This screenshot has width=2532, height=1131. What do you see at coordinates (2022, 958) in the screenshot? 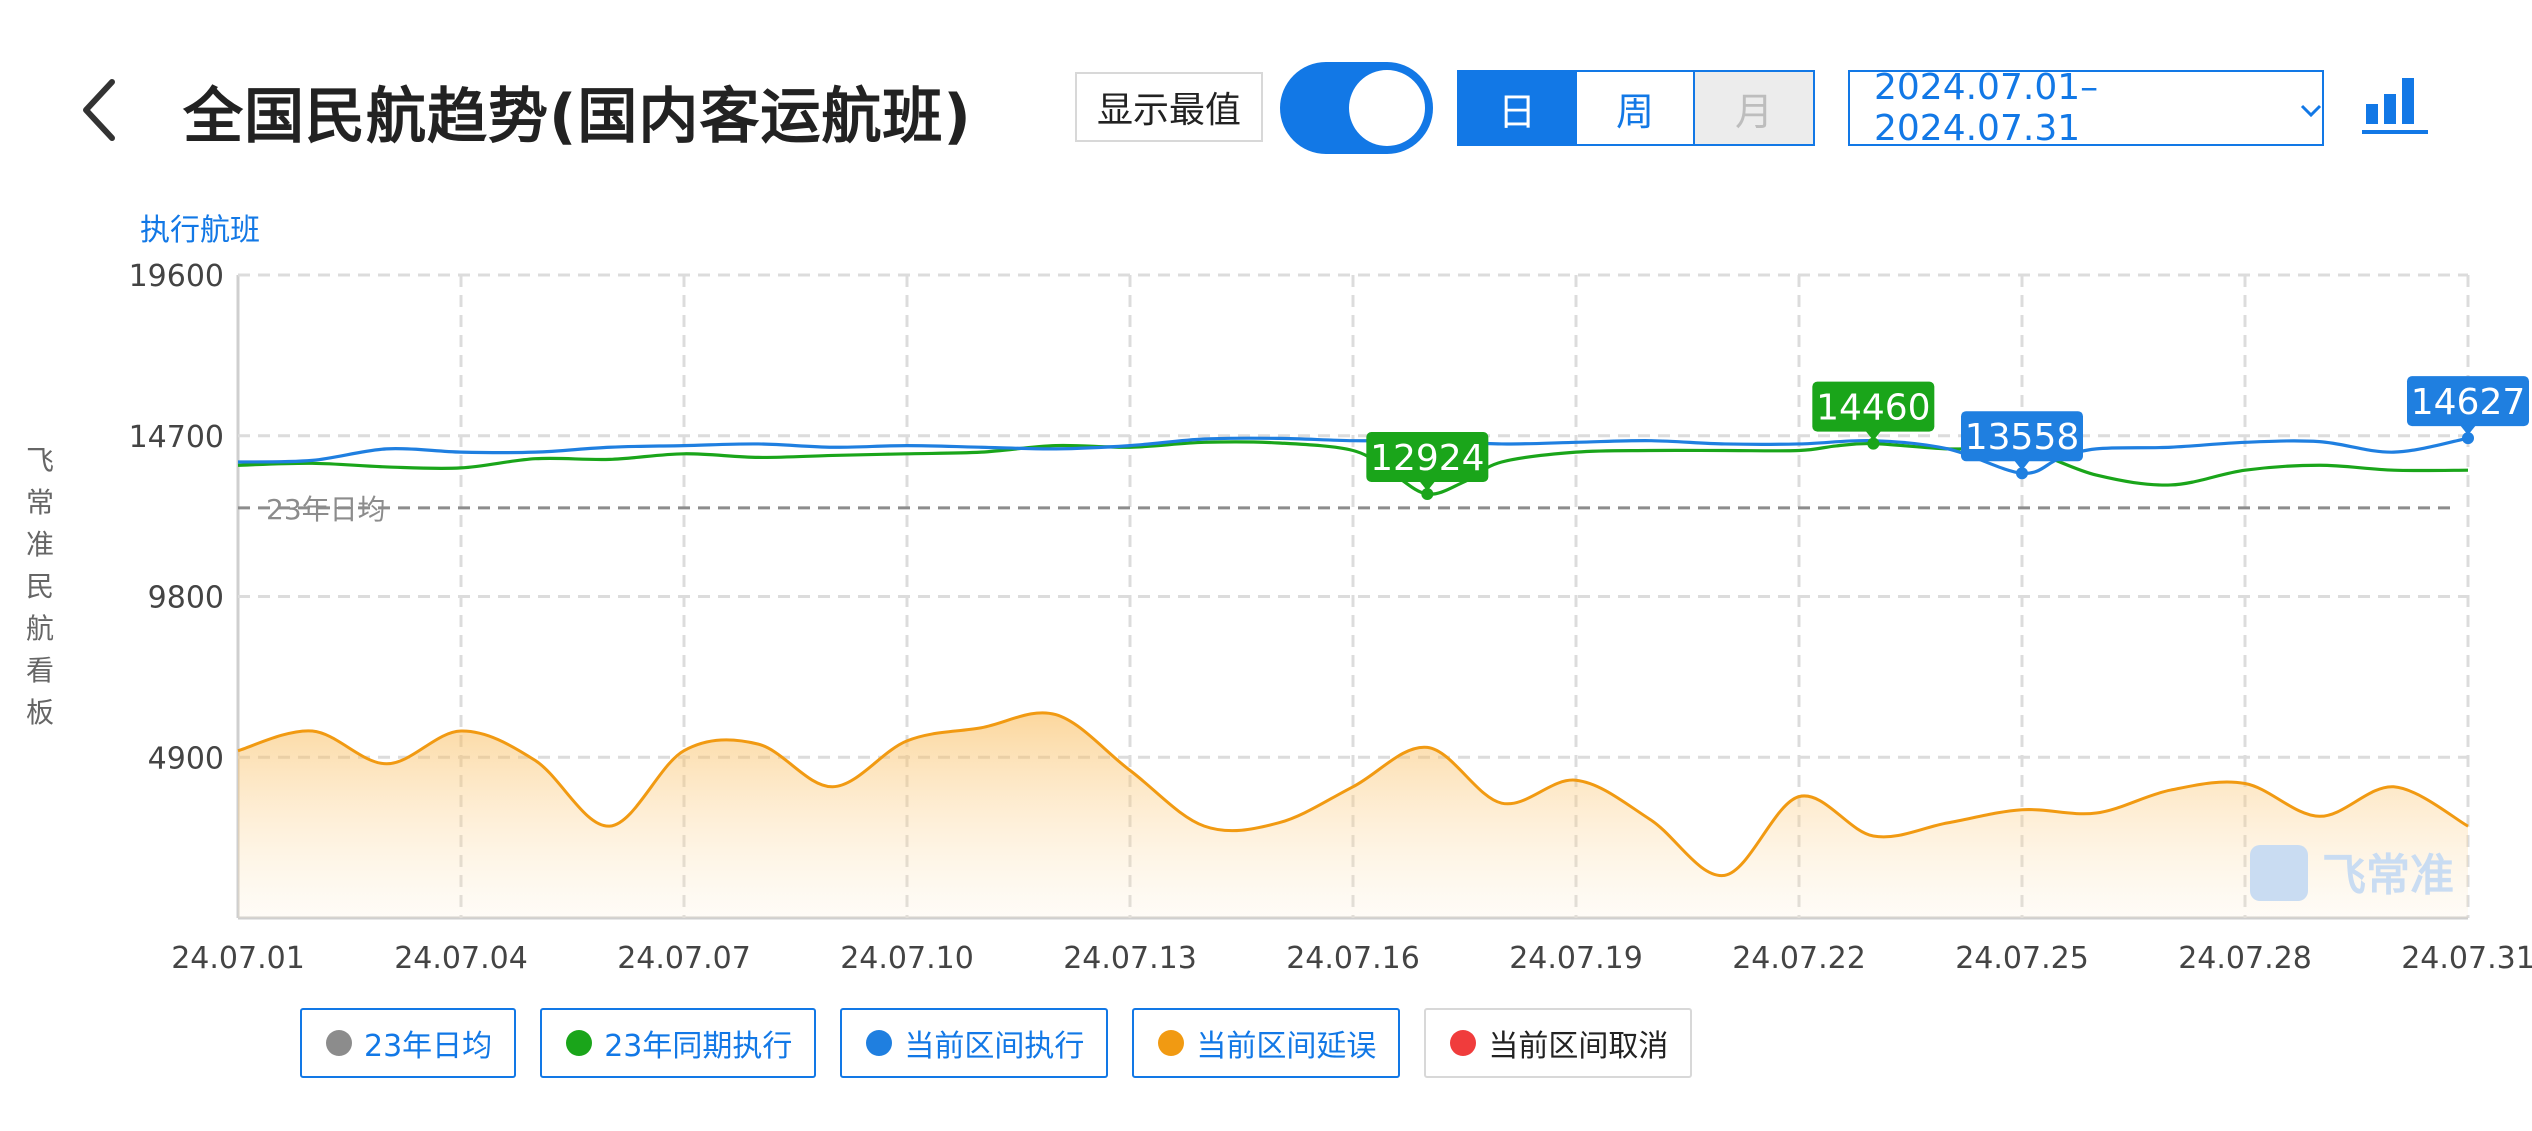
I see `x-tick-label: 24.07.25` at bounding box center [2022, 958].